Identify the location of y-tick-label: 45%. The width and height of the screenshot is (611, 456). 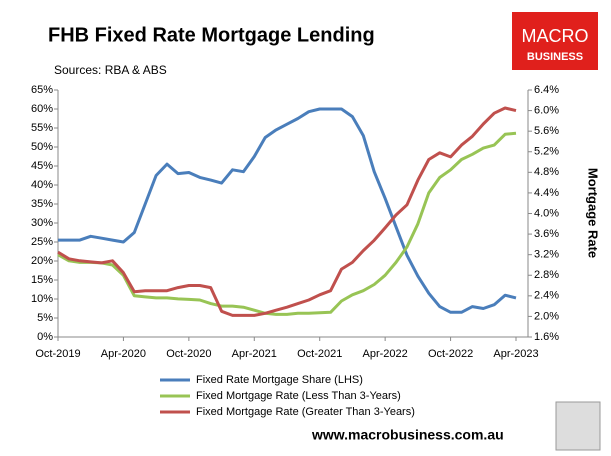
(42, 166).